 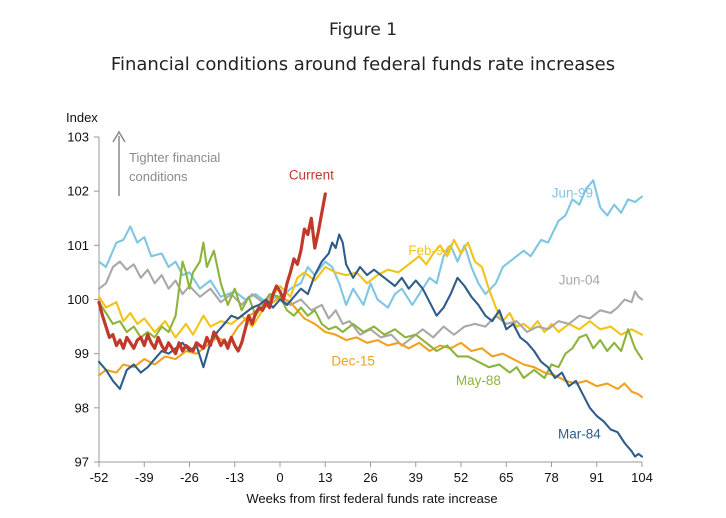 I want to click on y-tick-label: 102, so click(x=78, y=191).